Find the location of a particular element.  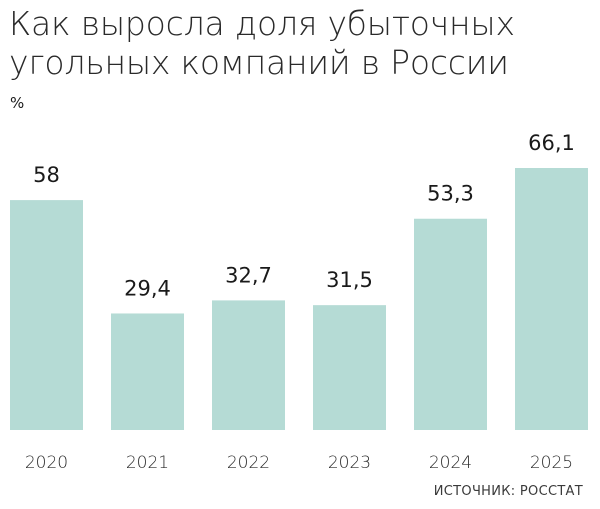

unit-label: % is located at coordinates (17, 103).